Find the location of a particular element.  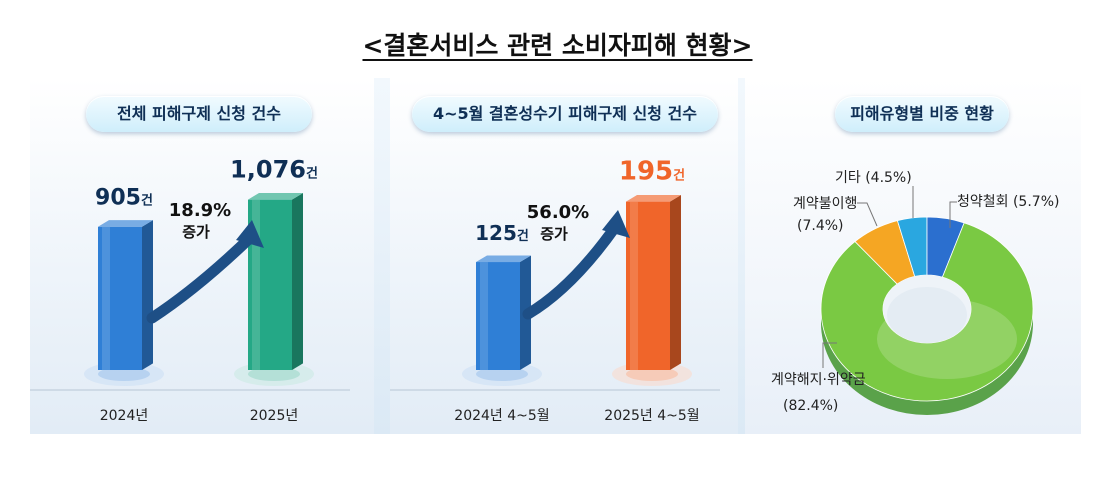

slice-label: 기타 (4.5%) is located at coordinates (873, 178).